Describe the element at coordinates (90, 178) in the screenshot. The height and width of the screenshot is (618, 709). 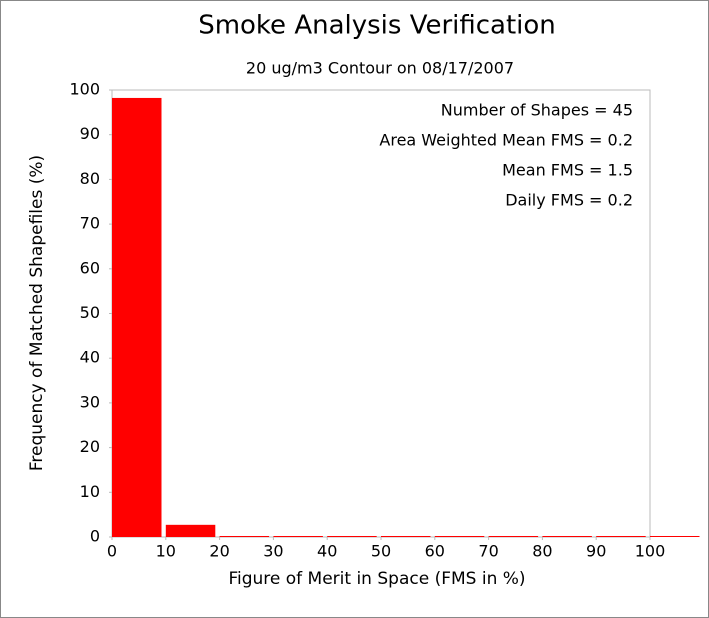
I see `y-tick-label: 80` at that location.